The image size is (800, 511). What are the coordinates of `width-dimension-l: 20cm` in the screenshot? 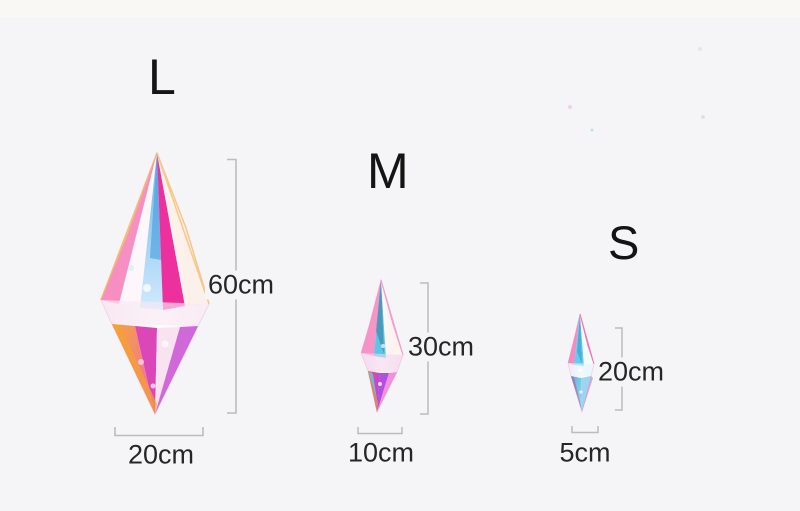 It's located at (161, 454).